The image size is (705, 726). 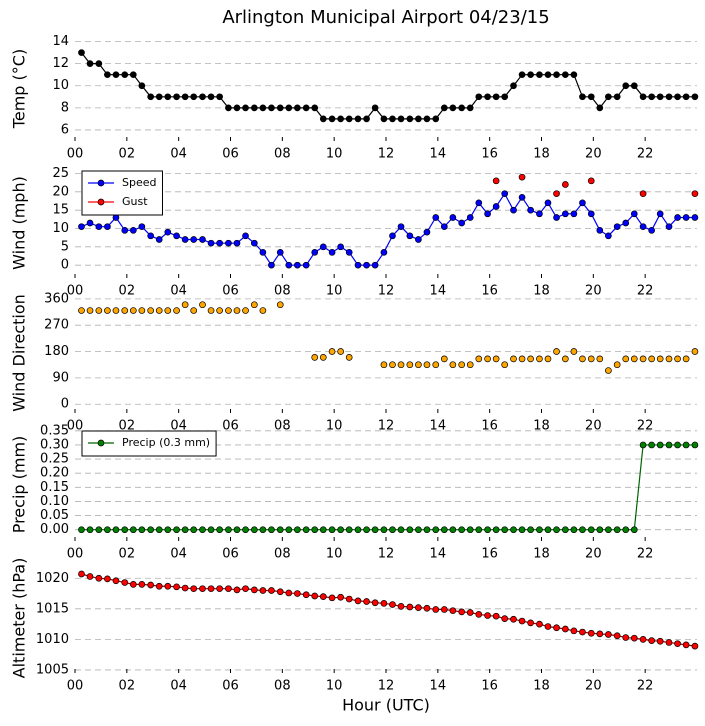 I want to click on x-tick-label: 04, so click(x=178, y=686).